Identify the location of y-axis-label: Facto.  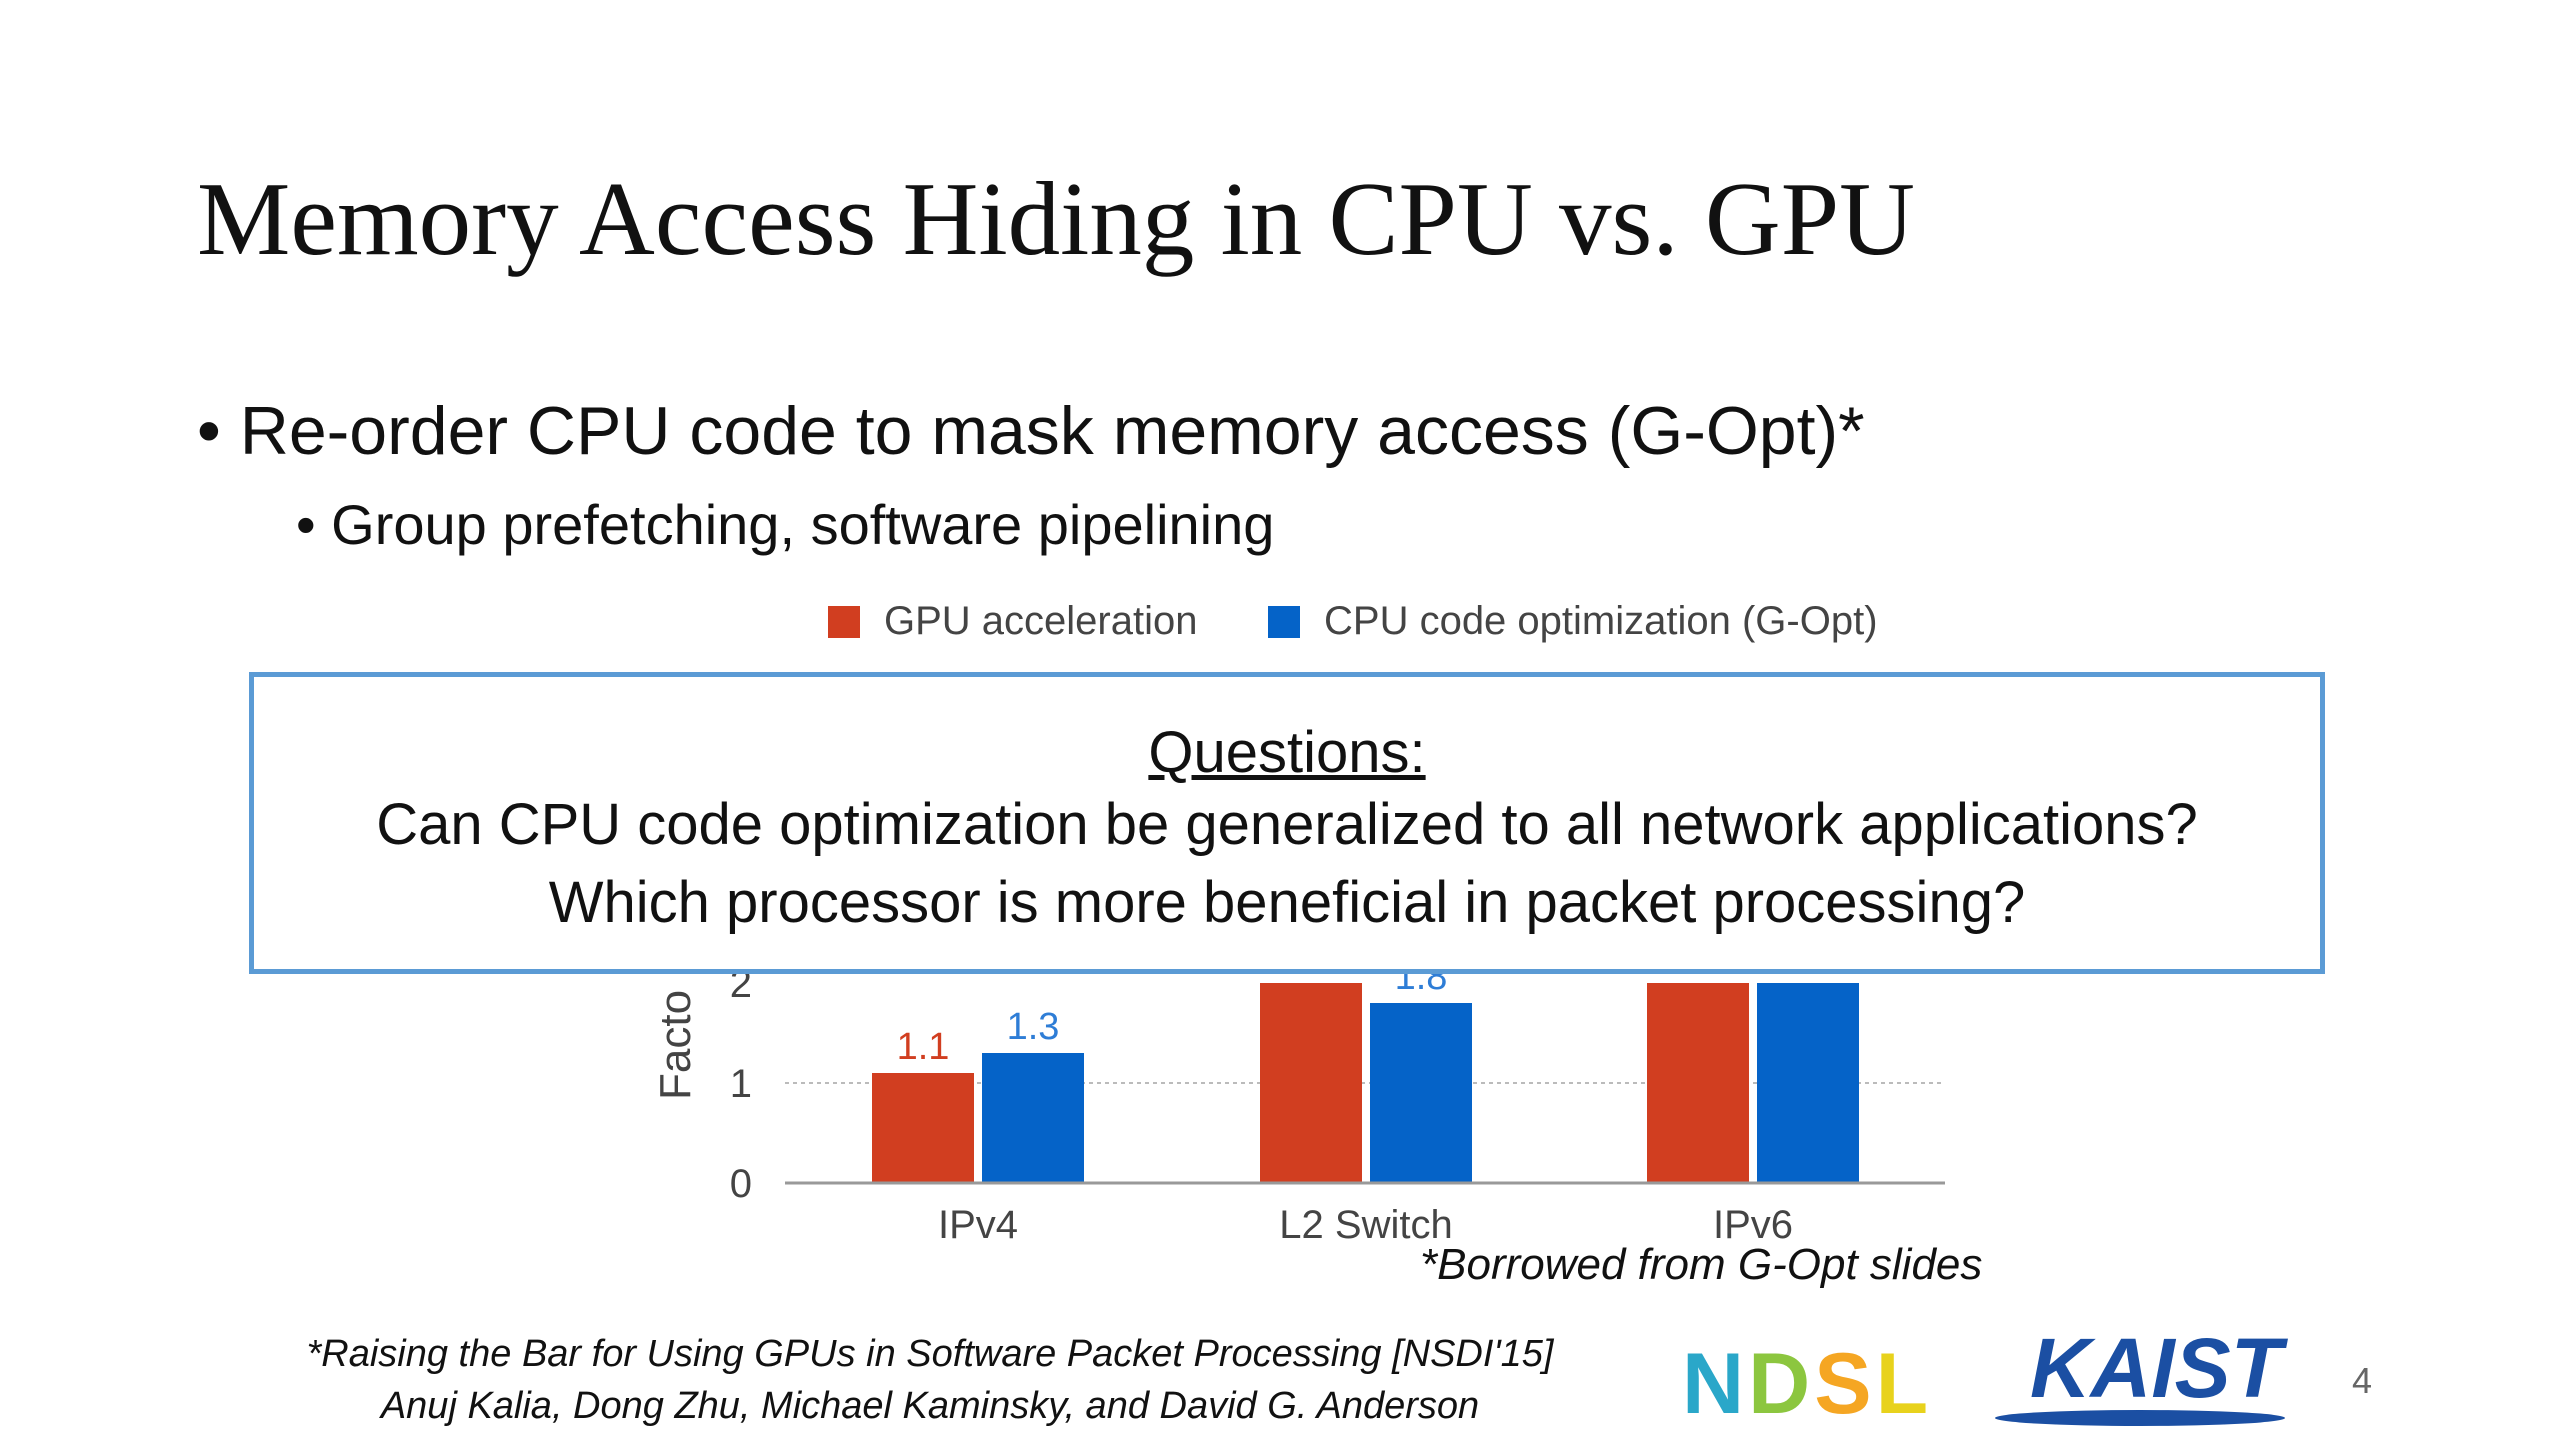
(675, 1045).